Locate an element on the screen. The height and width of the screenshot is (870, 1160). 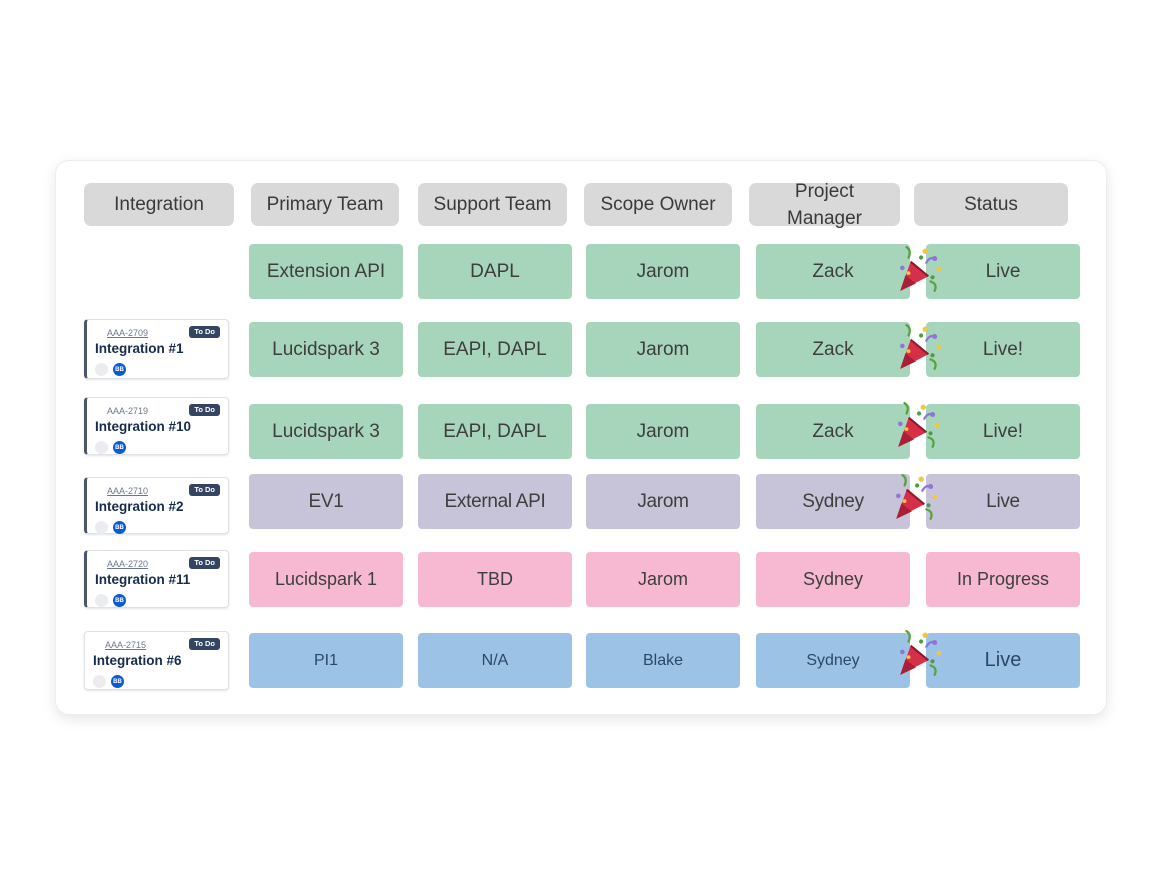
card-header: AAA-2710 To Do is located at coordinates (157, 490).